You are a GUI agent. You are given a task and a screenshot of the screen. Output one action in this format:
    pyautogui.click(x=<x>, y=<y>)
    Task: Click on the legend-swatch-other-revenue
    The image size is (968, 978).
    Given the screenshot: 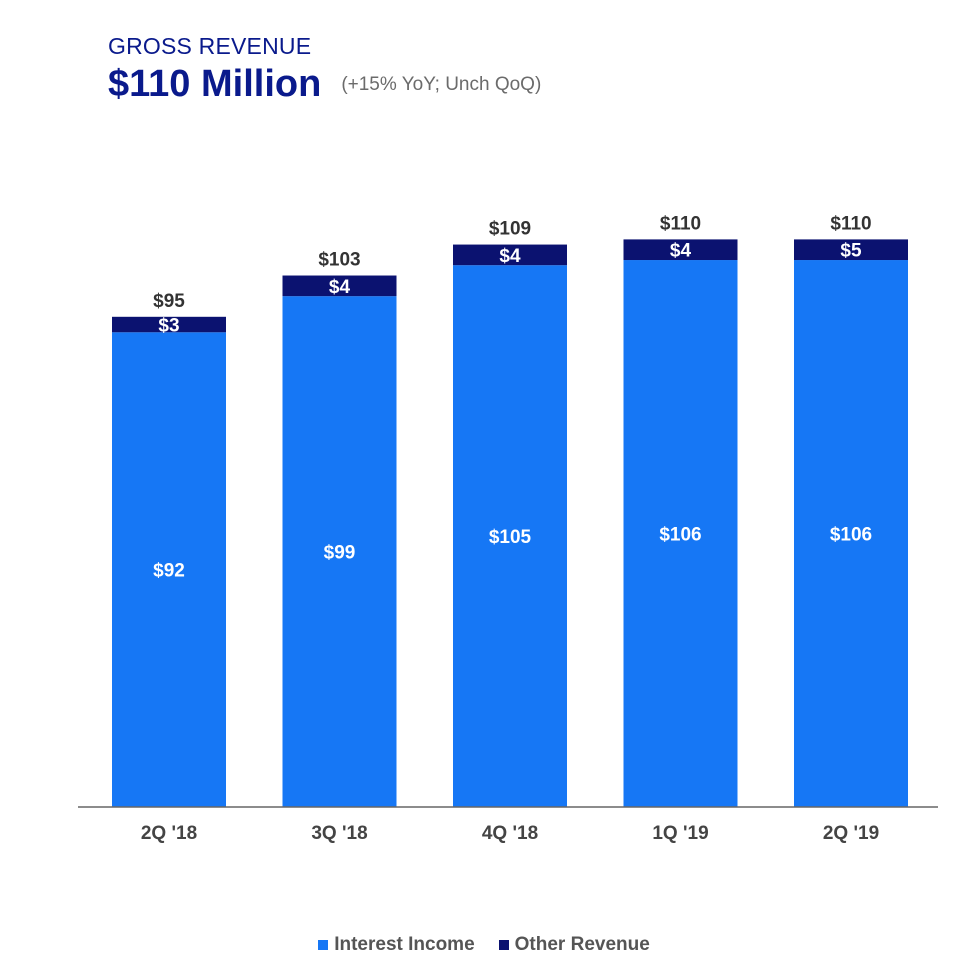 What is the action you would take?
    pyautogui.click(x=503, y=945)
    